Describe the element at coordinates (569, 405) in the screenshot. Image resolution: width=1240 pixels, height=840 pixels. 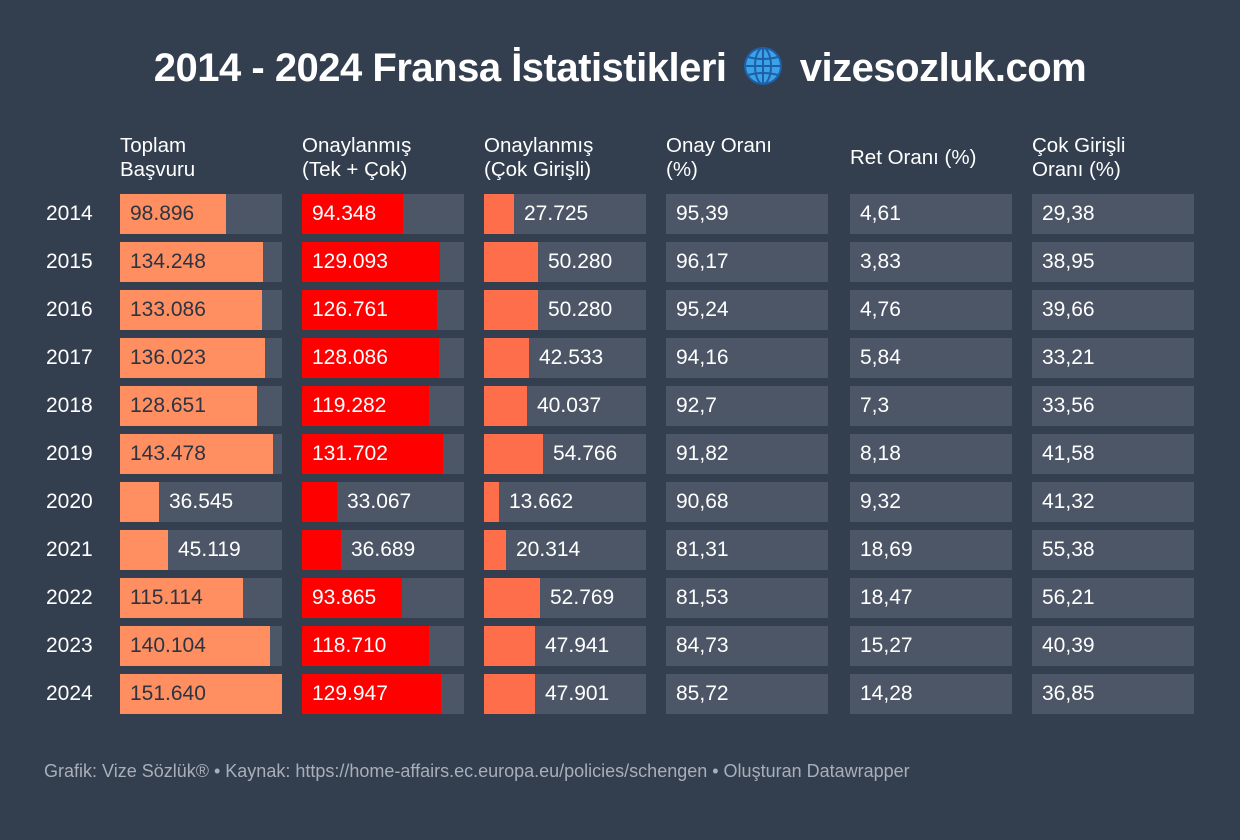
I see `cell-value-label: 40.037` at that location.